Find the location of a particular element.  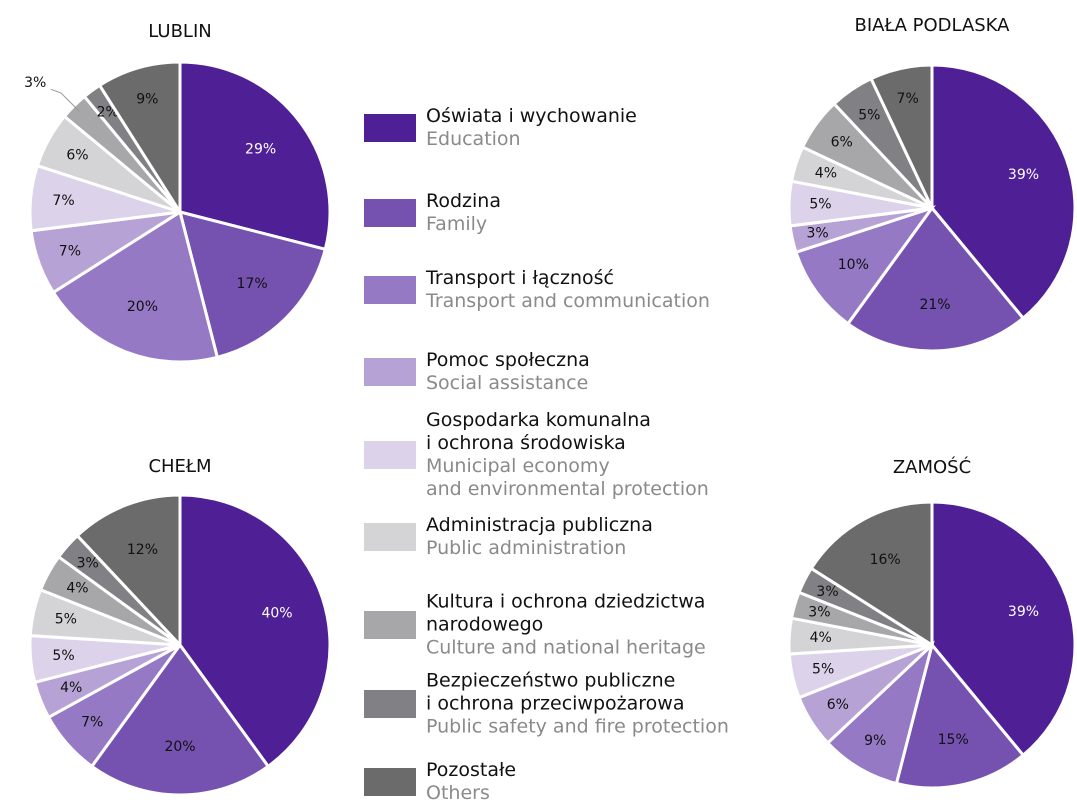

legend-sublabel: Family is located at coordinates (456, 224).